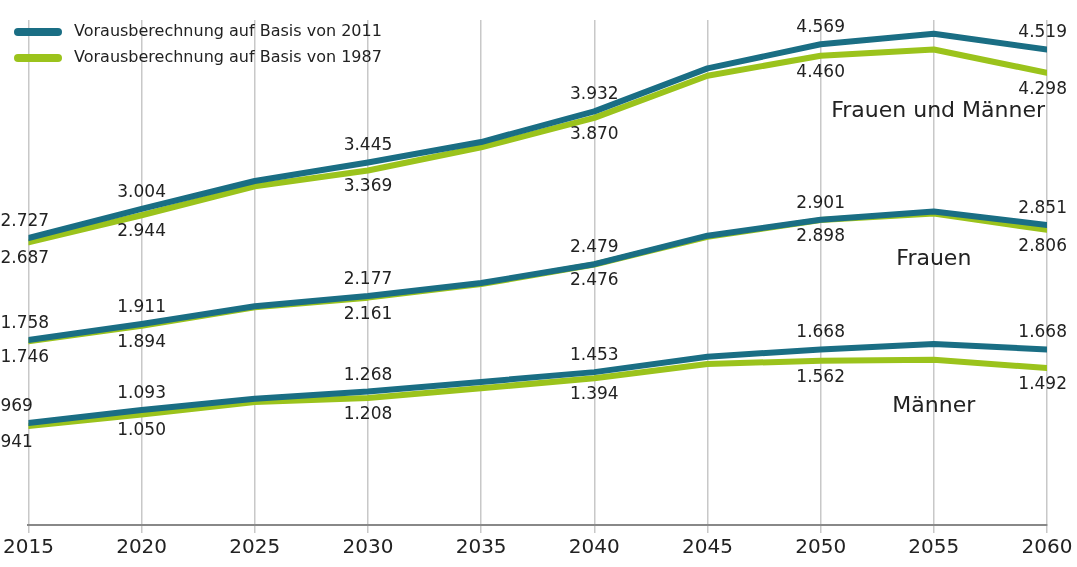 This screenshot has height=567, width=1077. Describe the element at coordinates (1042, 87) in the screenshot. I see `data-label: 4.298` at that location.